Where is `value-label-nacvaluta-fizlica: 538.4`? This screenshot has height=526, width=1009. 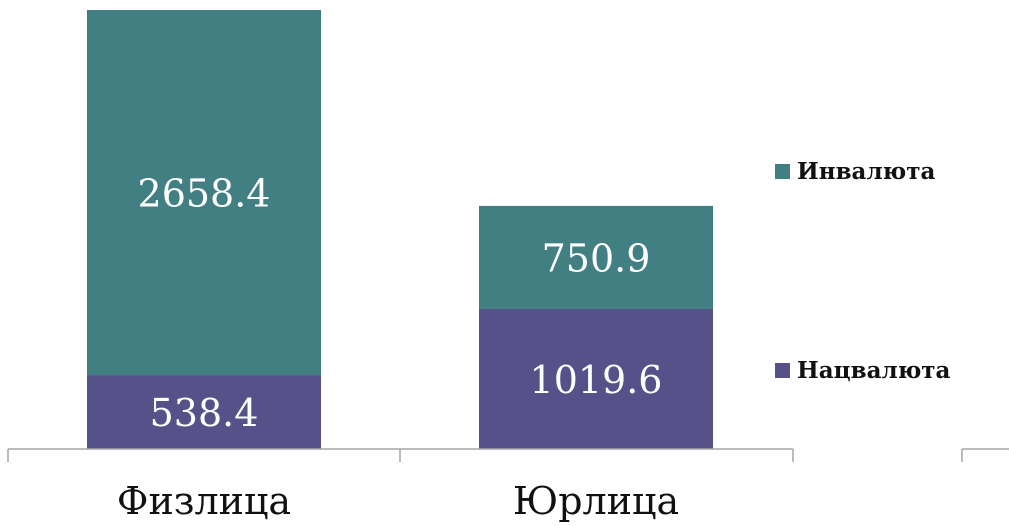
value-label-nacvaluta-fizlica: 538.4 is located at coordinates (204, 413).